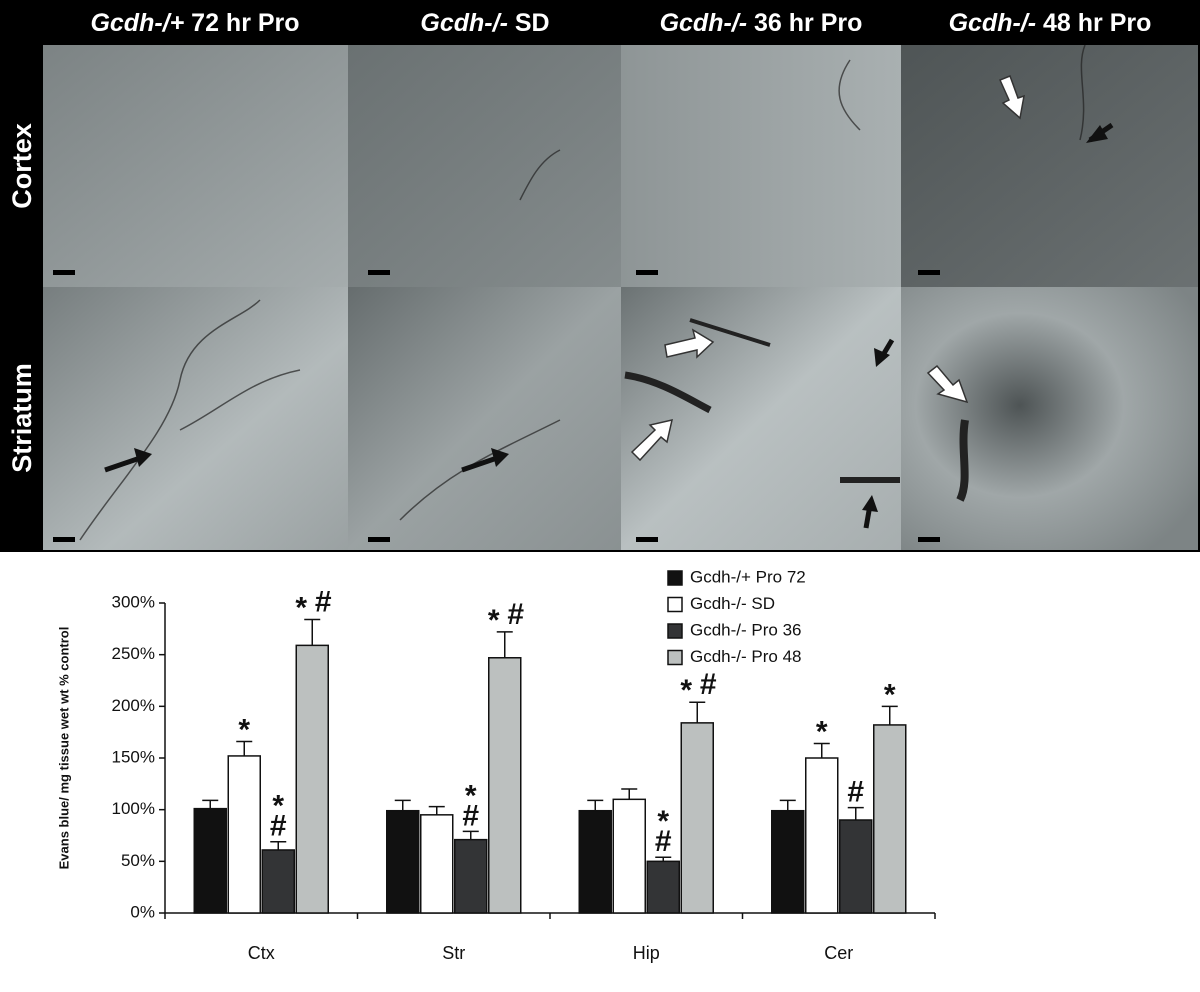 This screenshot has height=992, width=1200. I want to click on y-tick-label: 250%, so click(133, 653).